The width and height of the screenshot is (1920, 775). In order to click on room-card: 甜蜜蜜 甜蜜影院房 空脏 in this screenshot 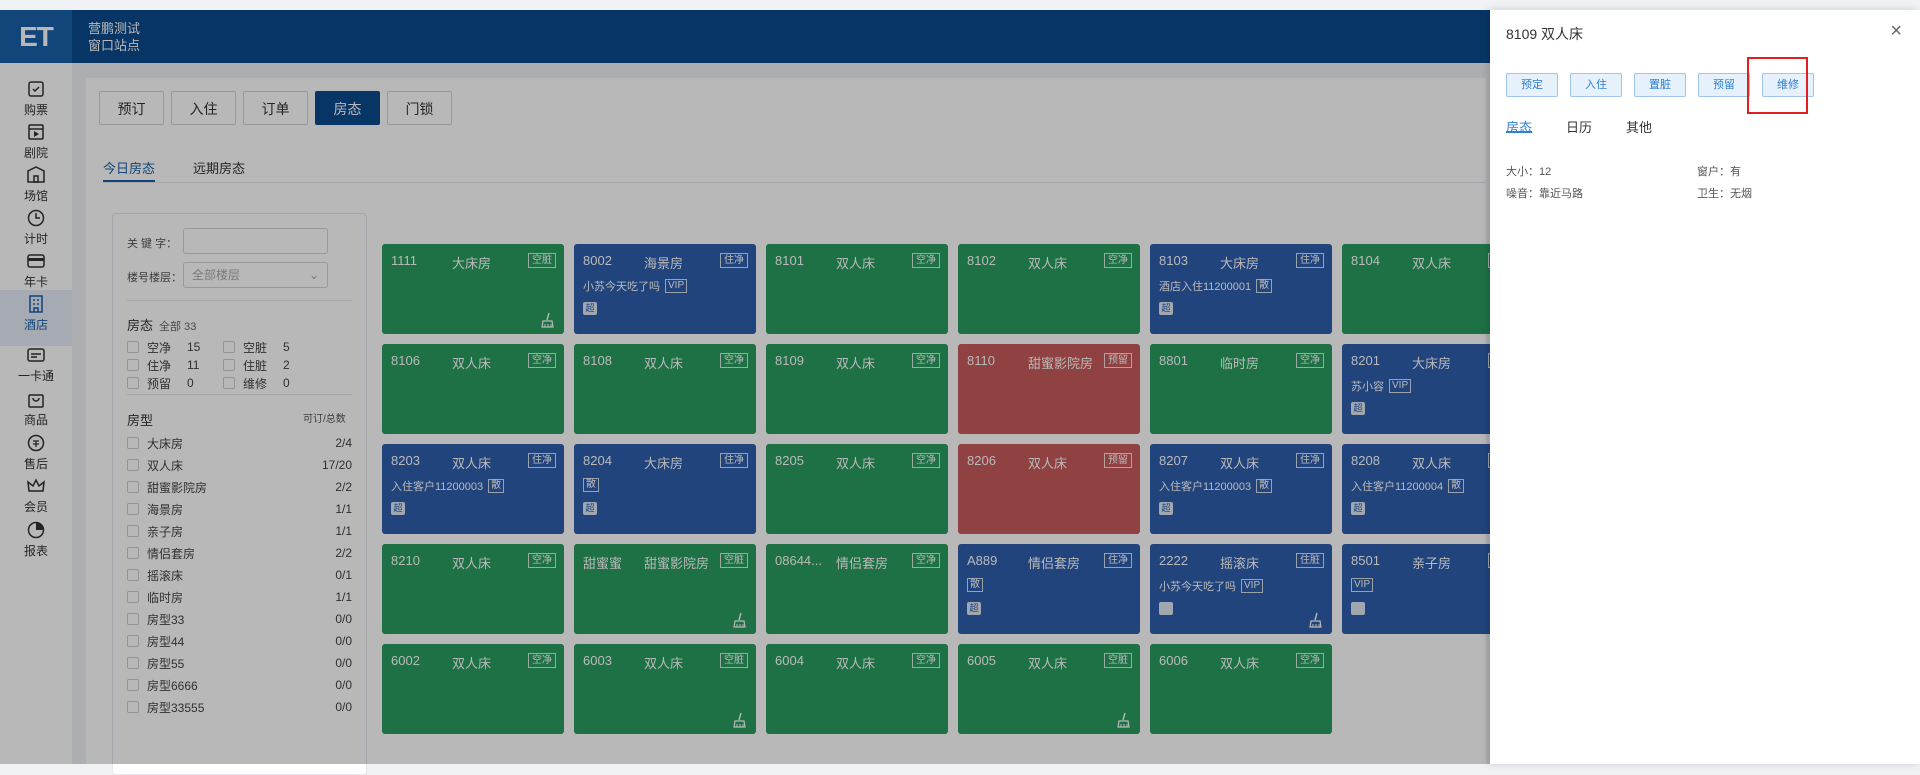, I will do `click(665, 589)`.